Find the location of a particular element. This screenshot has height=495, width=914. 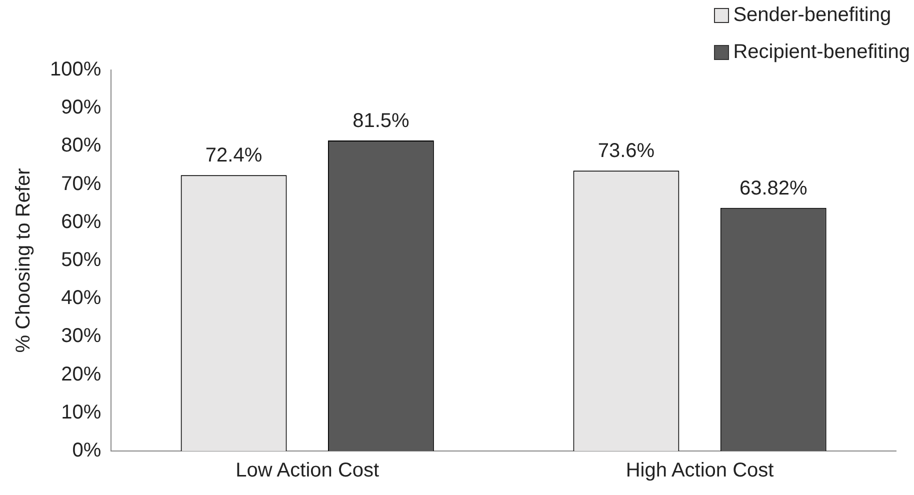

y-tick-label: 10% is located at coordinates (81, 412).